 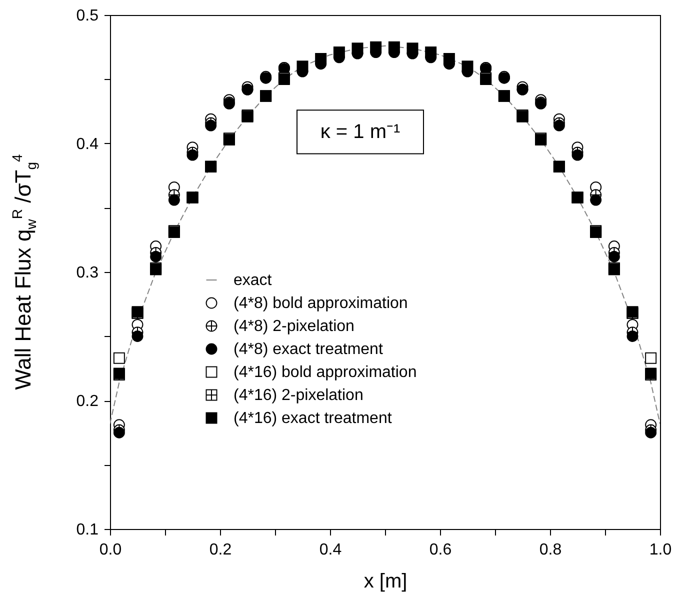 I want to click on x-tick-label: 0.4, so click(x=330, y=550).